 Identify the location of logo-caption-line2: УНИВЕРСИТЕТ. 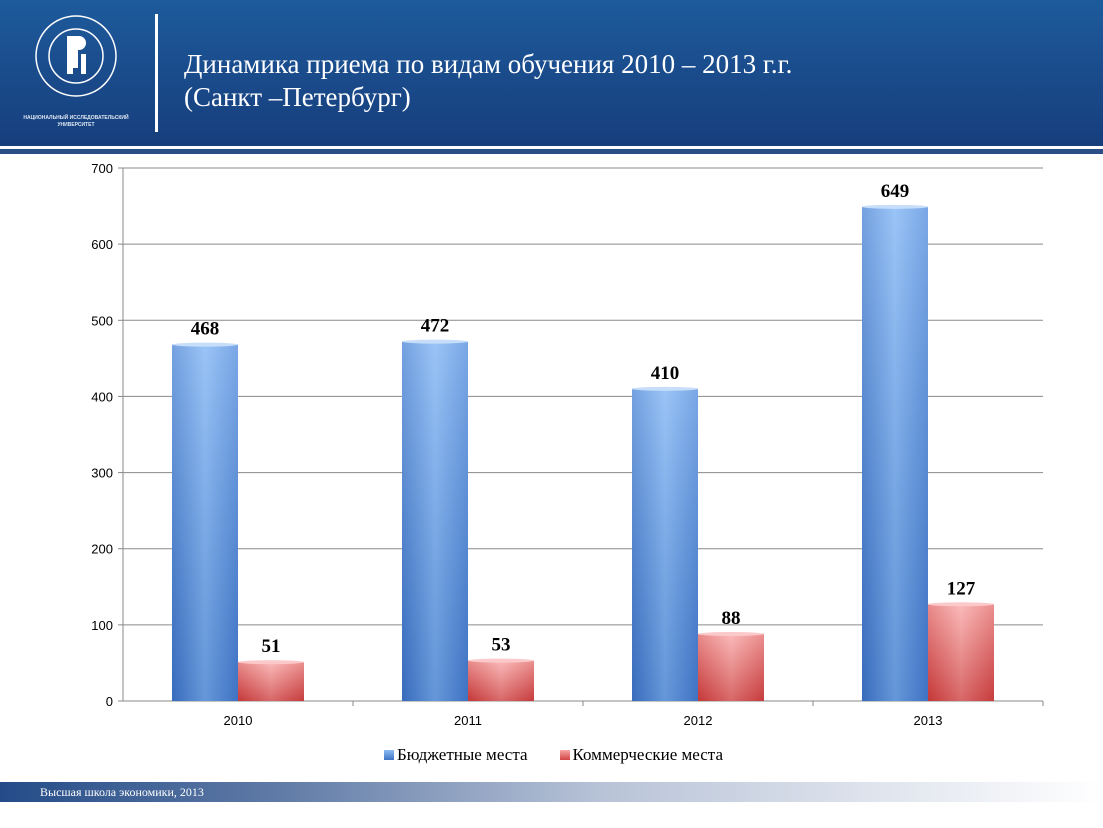
(76, 125).